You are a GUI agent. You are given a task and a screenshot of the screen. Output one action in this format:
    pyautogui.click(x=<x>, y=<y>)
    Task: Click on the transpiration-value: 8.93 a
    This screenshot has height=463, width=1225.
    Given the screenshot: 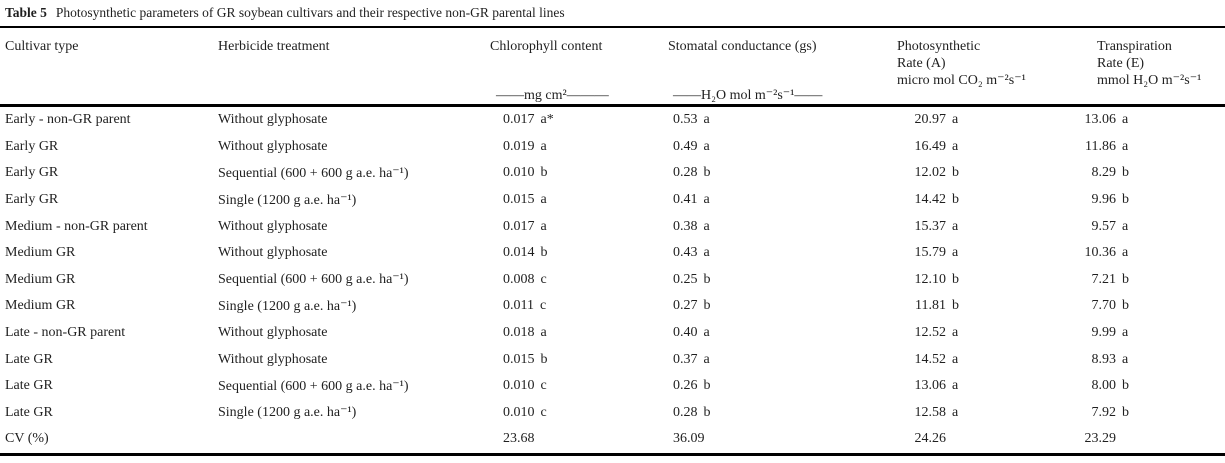 What is the action you would take?
    pyautogui.click(x=1152, y=359)
    